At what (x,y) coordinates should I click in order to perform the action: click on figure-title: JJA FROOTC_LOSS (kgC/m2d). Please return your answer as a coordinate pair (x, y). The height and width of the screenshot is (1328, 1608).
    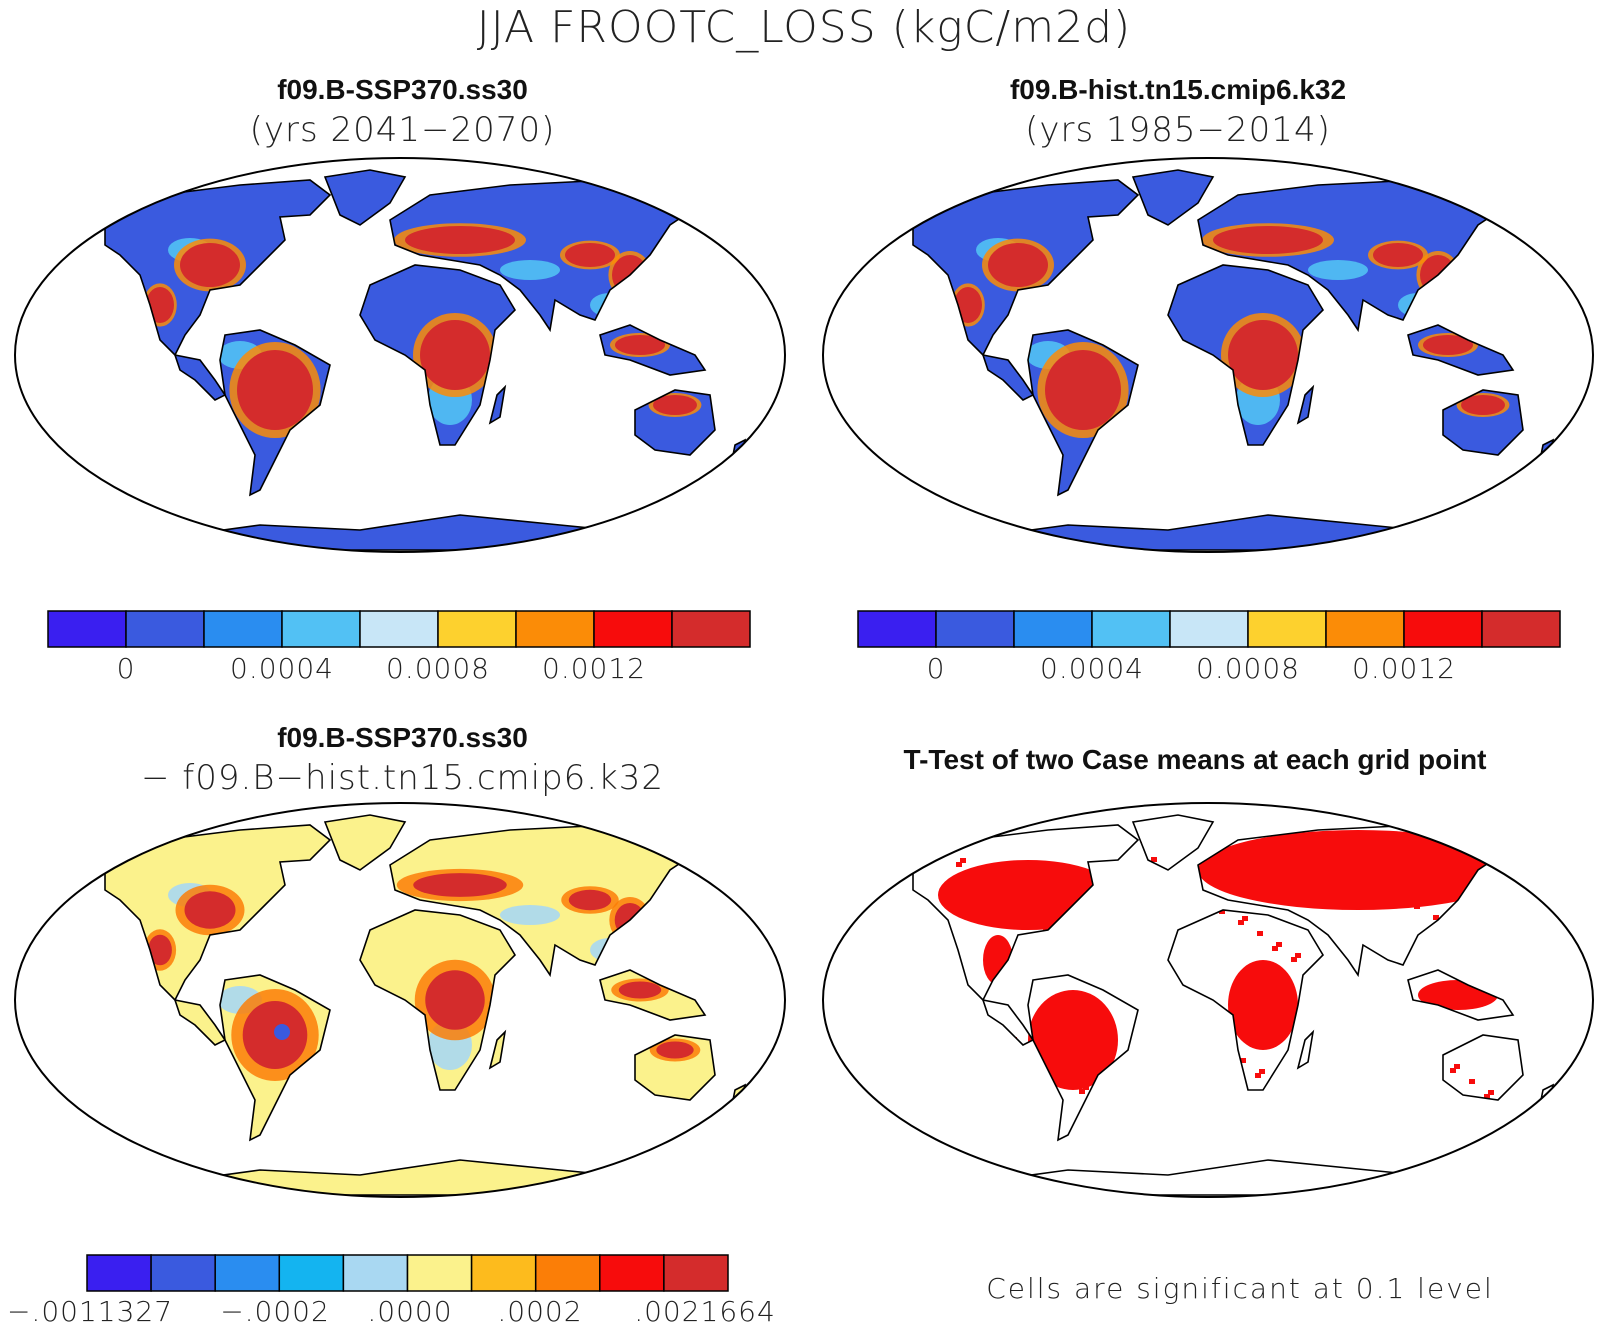
    Looking at the image, I should click on (804, 27).